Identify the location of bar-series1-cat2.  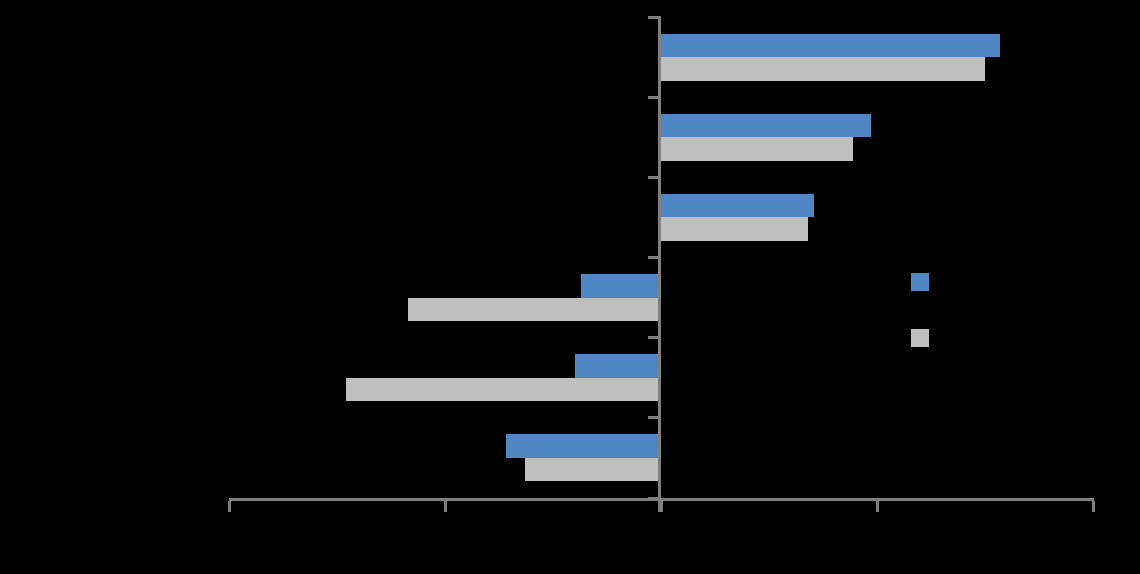
(766, 125).